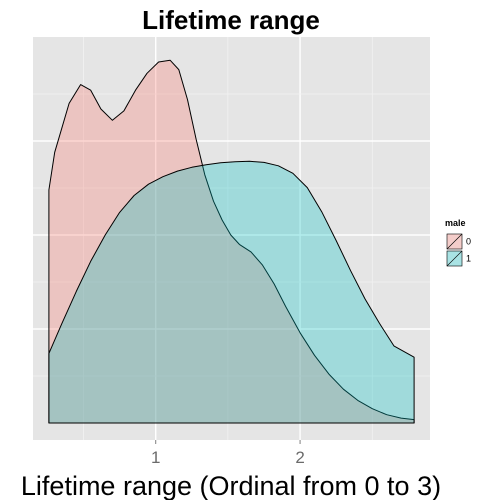  I want to click on legend-label: 1, so click(468, 259).